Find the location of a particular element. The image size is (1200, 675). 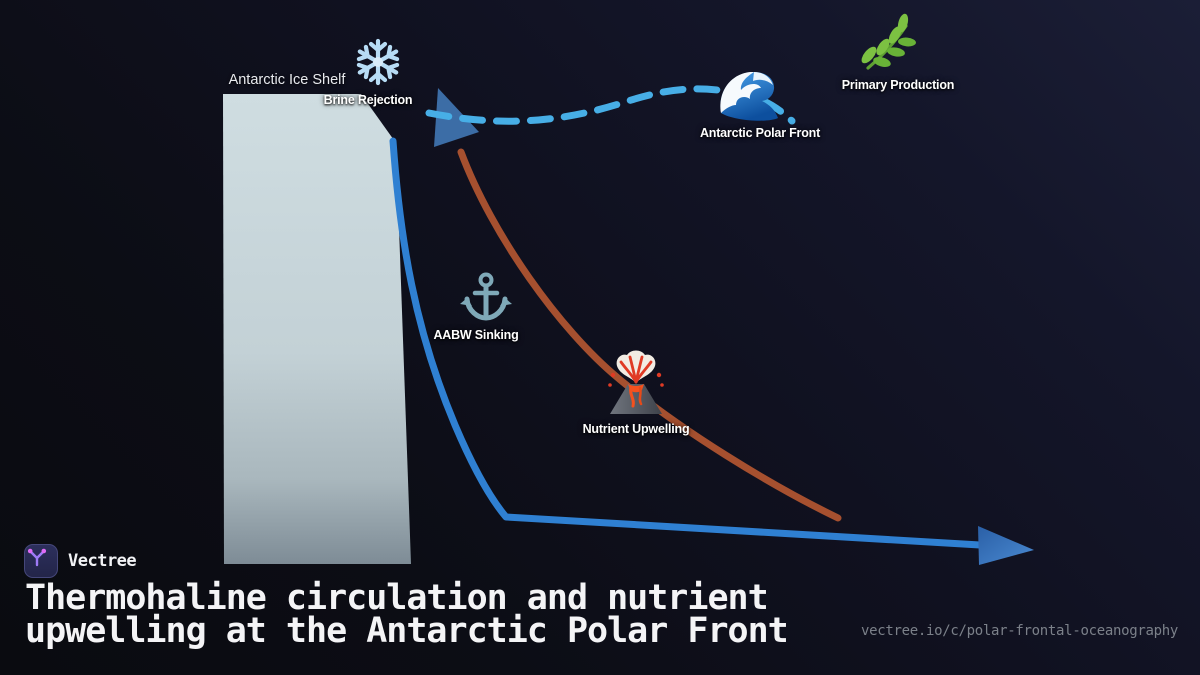

brine-rejection-label: Brine Rejection is located at coordinates (368, 100).